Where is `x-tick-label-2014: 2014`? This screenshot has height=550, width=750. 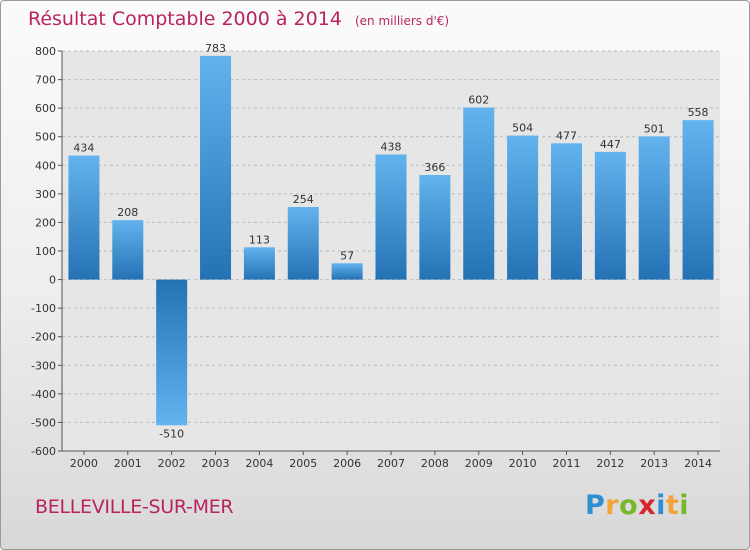
x-tick-label-2014: 2014 is located at coordinates (698, 463).